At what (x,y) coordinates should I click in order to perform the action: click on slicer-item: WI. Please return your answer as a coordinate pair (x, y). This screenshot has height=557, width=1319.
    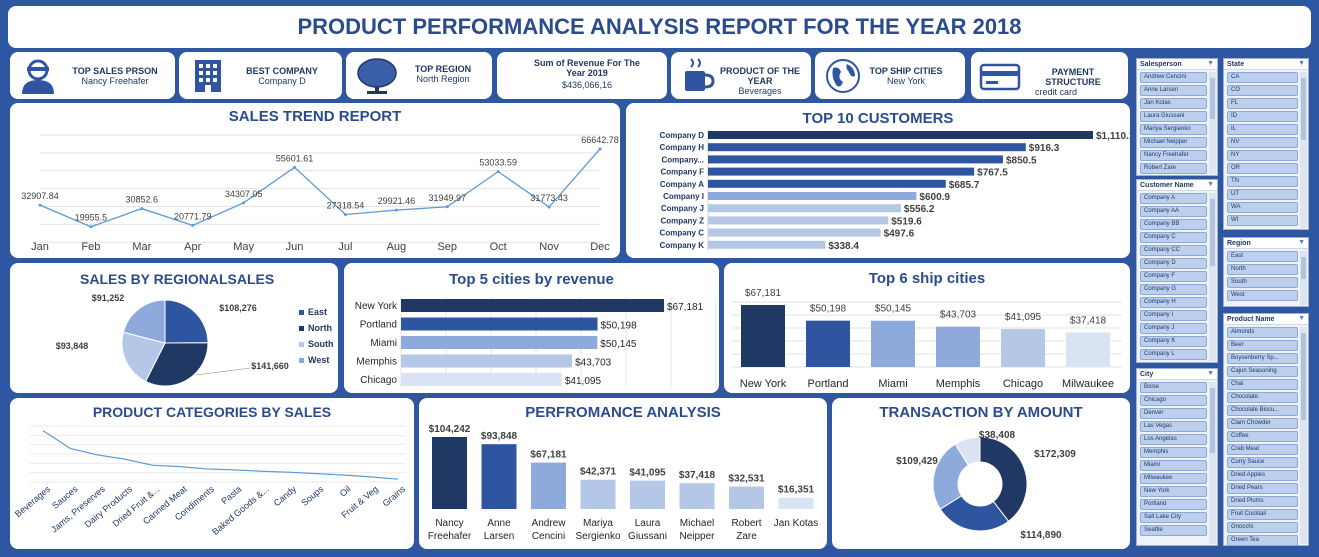
    Looking at the image, I should click on (1262, 220).